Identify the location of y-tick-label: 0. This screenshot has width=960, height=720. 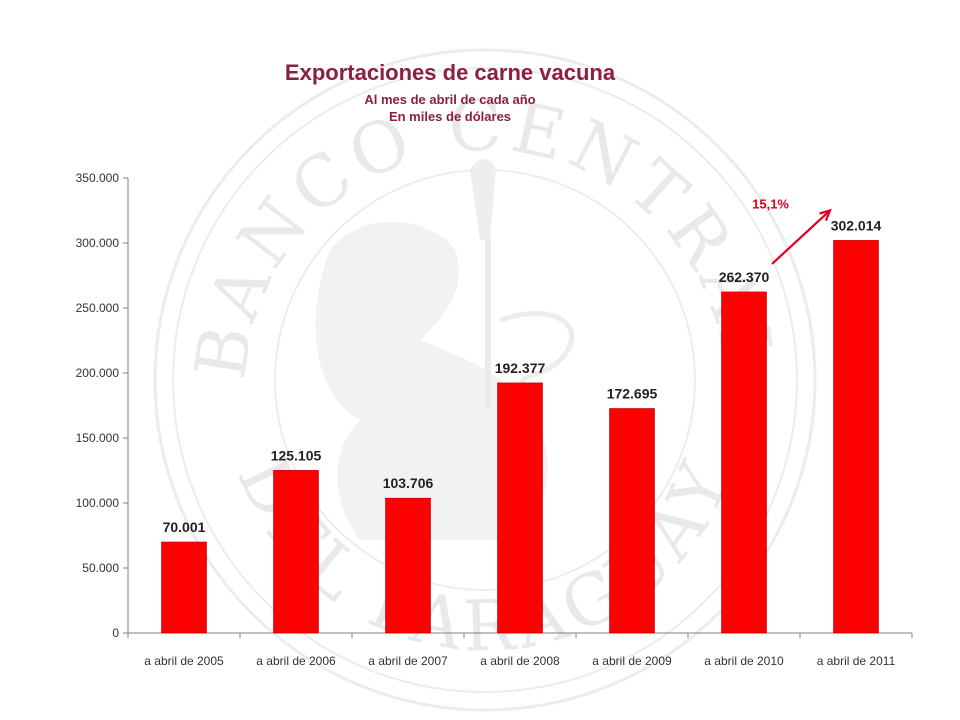
(115, 633).